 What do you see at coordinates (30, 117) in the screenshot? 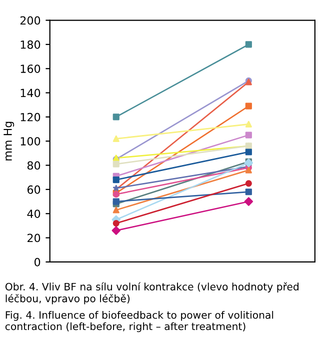
I see `y-tick-label: 120` at bounding box center [30, 117].